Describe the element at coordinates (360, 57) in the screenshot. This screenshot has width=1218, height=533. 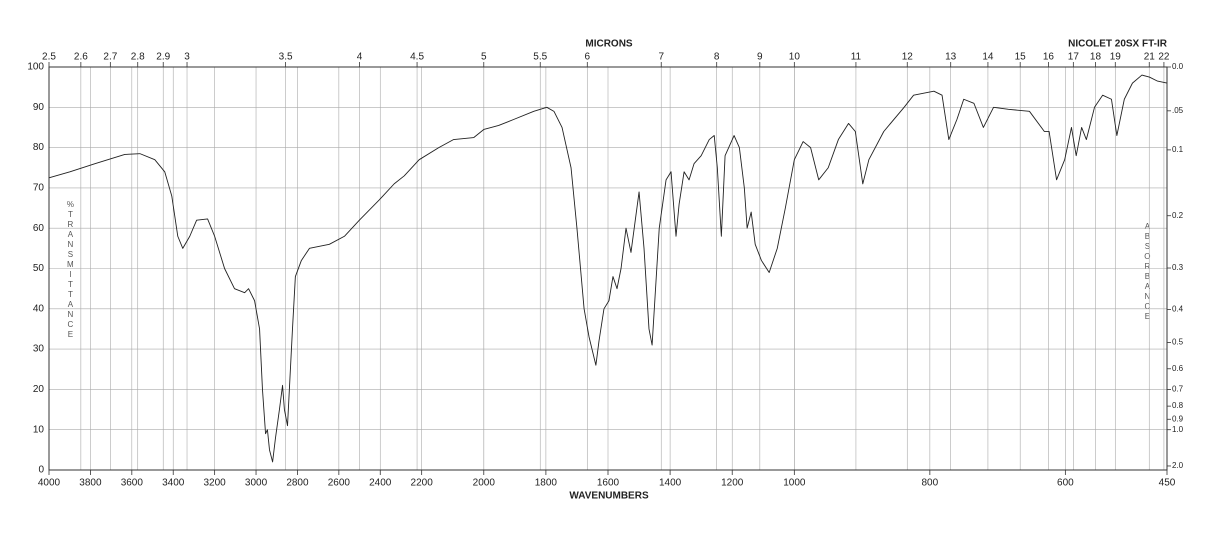
I see `x2-tick-label: 4` at that location.